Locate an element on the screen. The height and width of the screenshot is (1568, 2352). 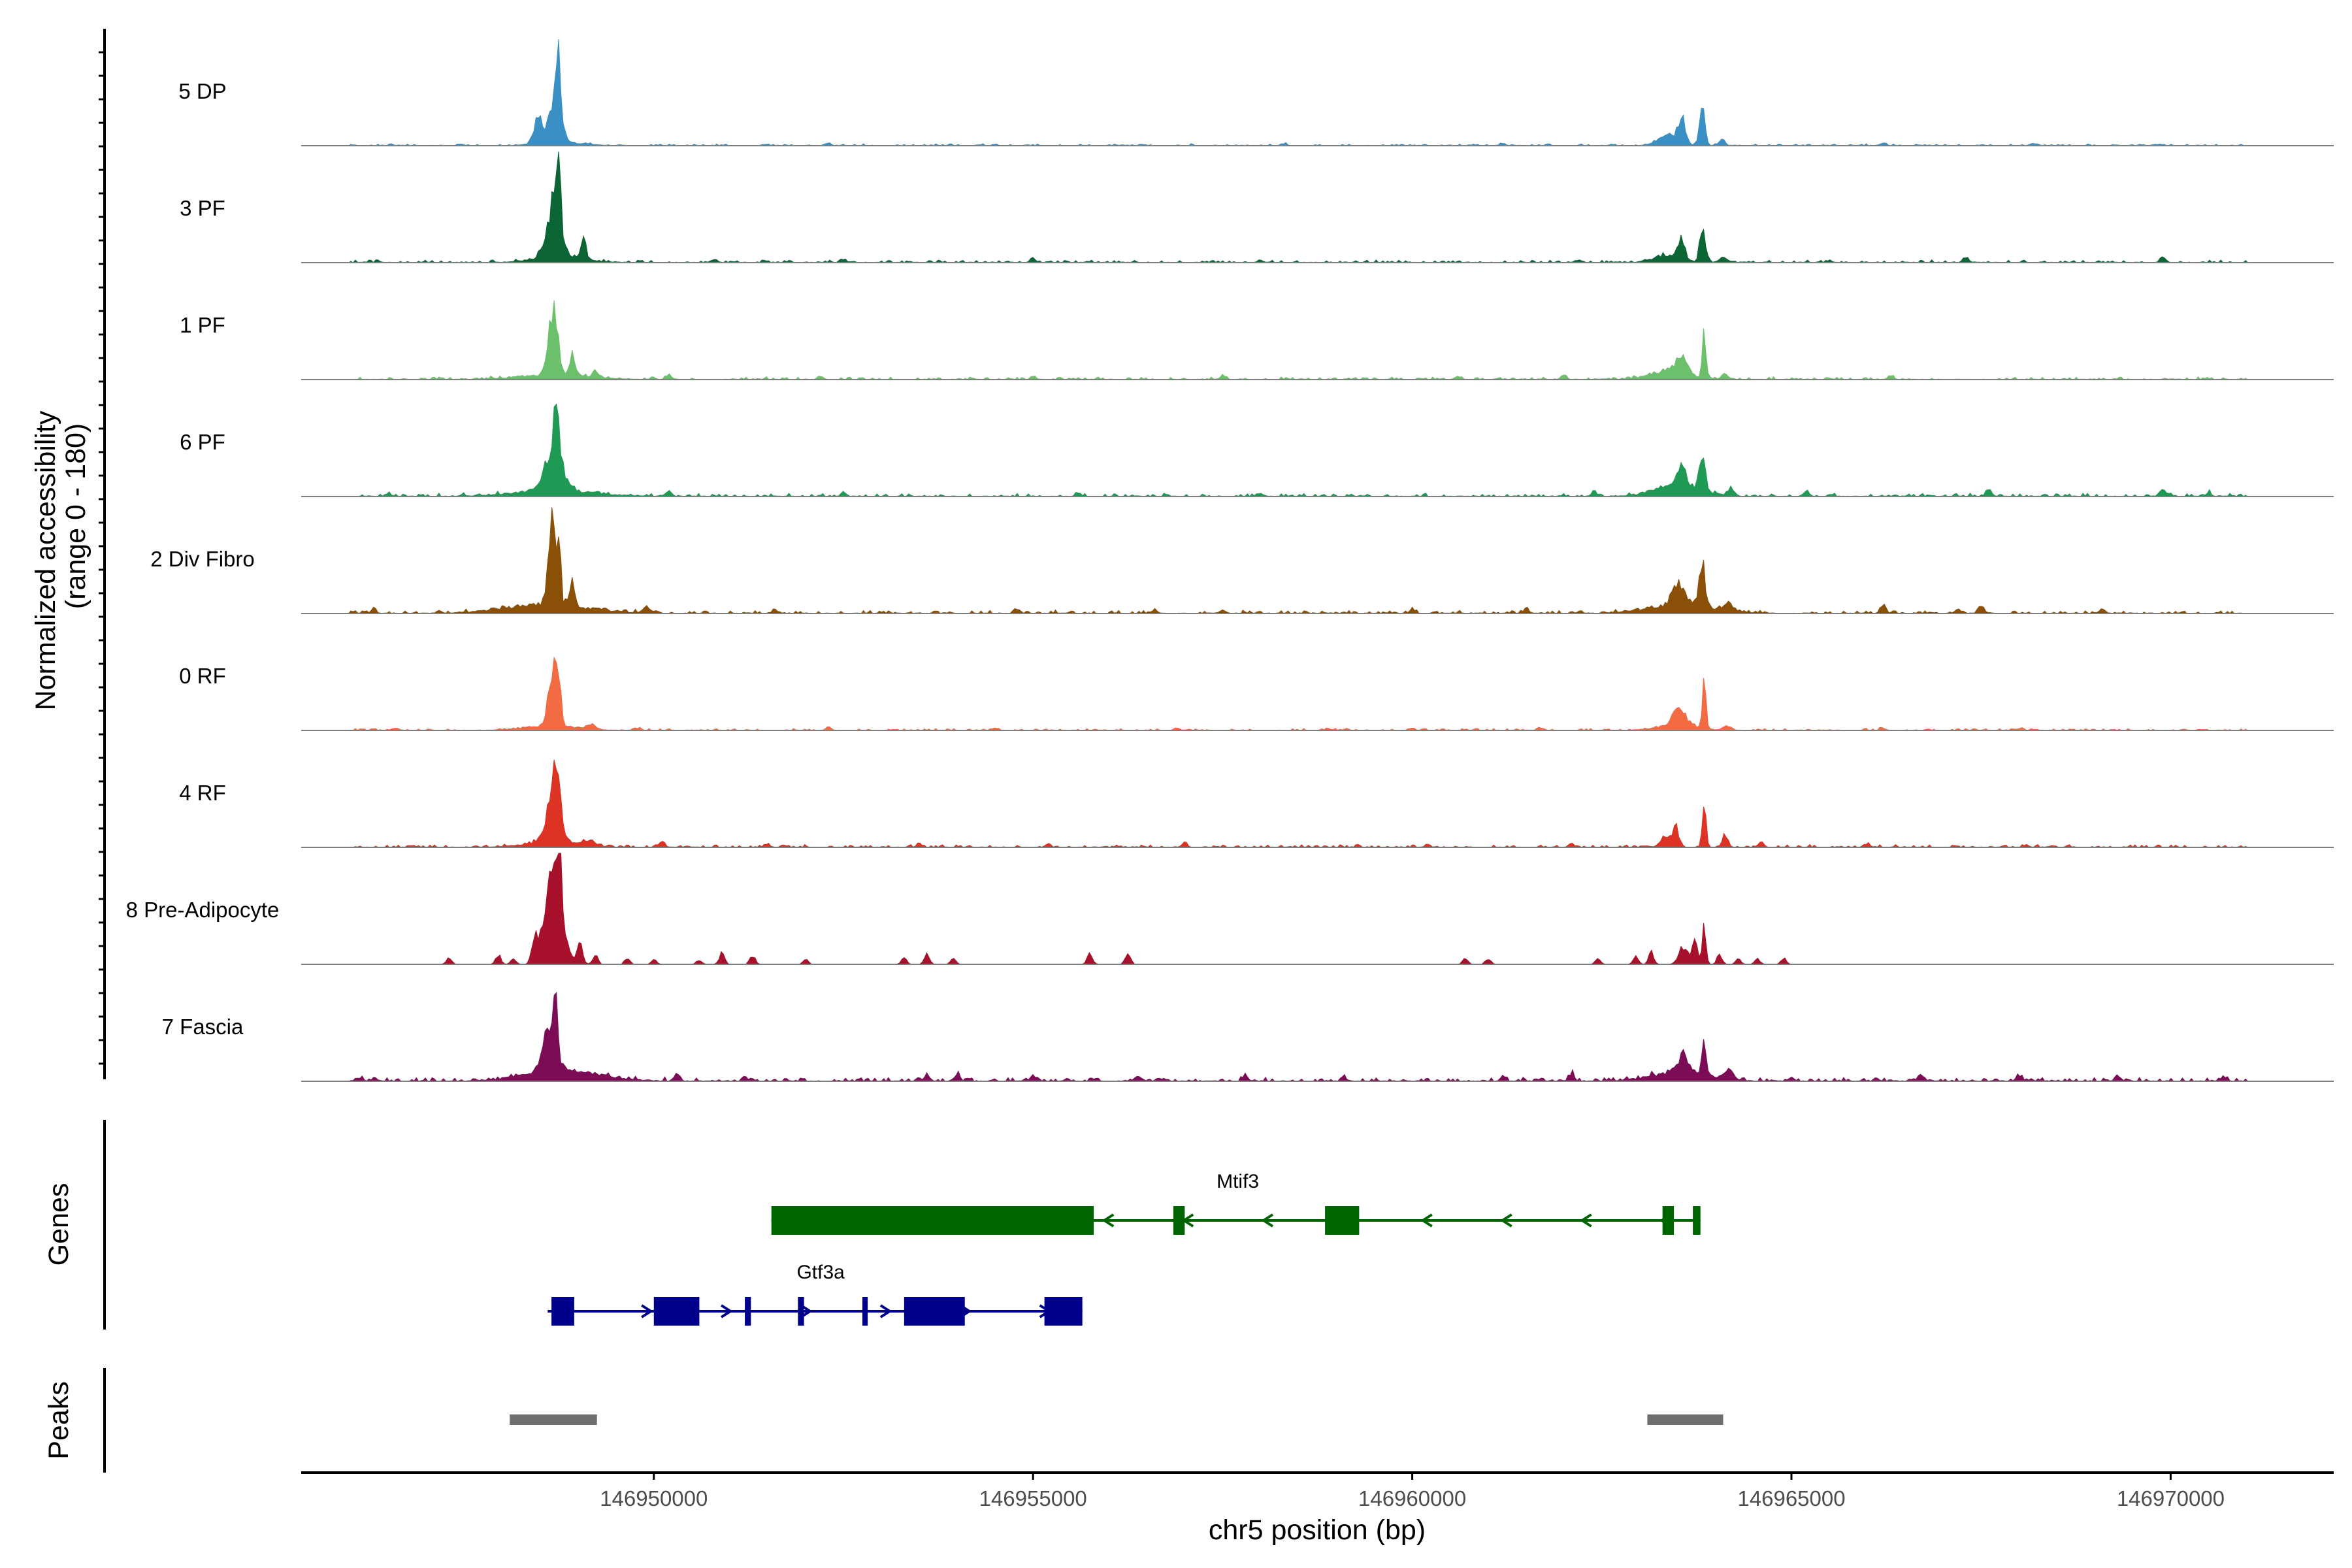
coverage-track: 1 PF is located at coordinates (1257, 340).